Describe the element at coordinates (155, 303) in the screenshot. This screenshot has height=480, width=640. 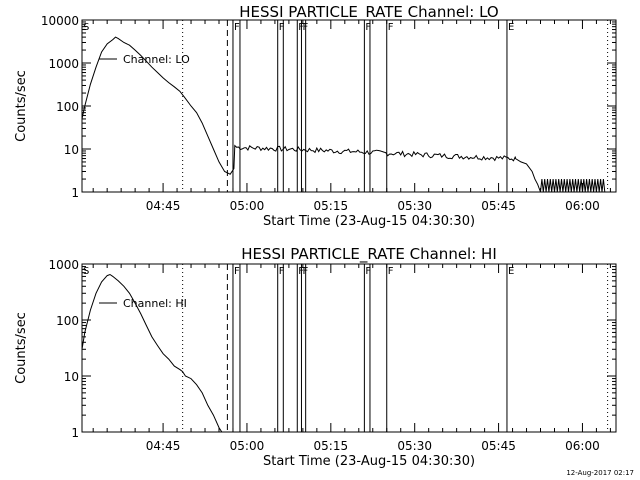
I see `legend-label: Channel: HI` at that location.